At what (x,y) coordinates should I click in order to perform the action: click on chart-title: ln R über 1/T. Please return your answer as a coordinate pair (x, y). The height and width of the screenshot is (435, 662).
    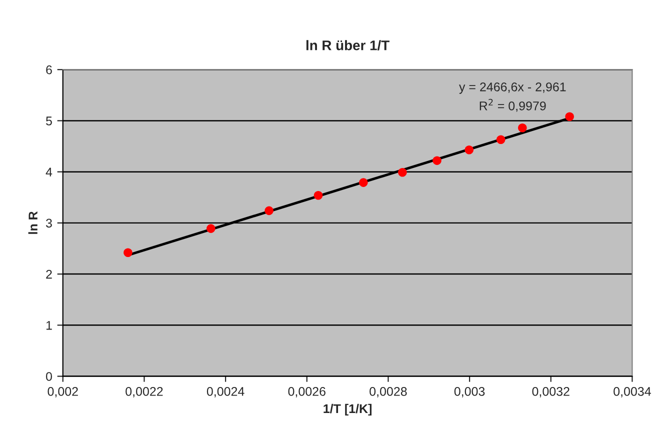
    Looking at the image, I should click on (348, 45).